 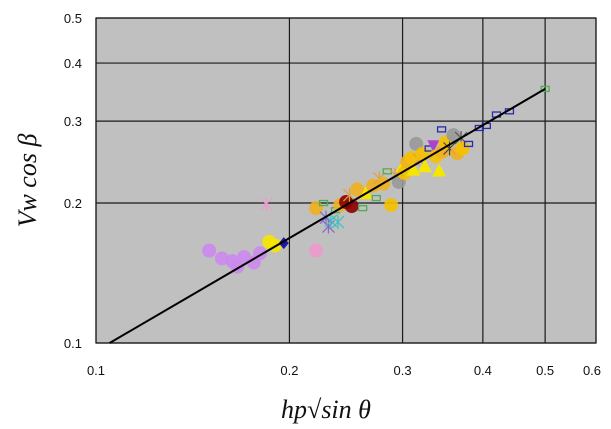 I want to click on y-tick-label: 0.4, so click(x=73, y=63).